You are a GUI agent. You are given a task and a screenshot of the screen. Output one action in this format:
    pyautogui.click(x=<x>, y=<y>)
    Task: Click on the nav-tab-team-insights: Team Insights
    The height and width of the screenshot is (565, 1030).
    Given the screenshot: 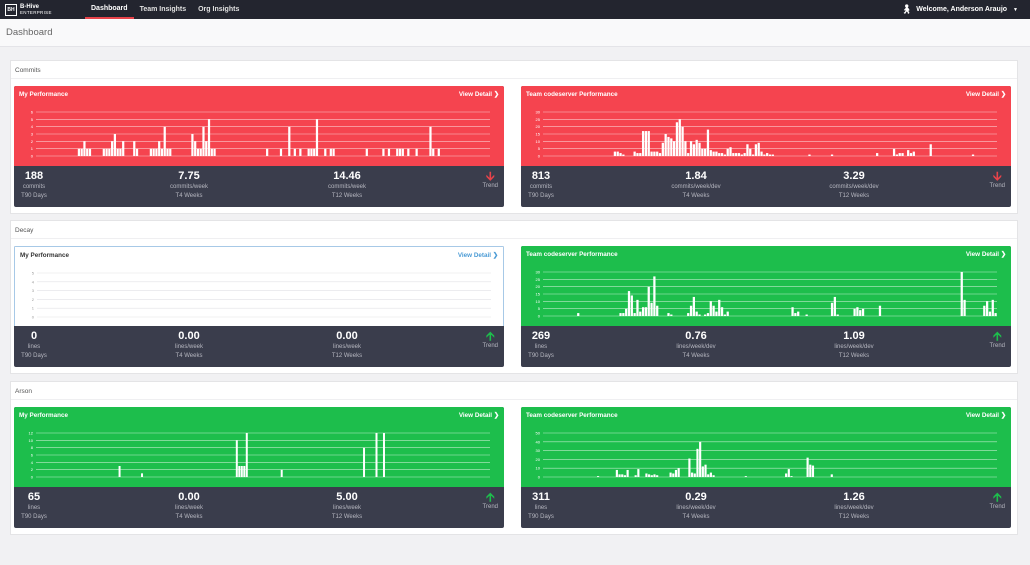 What is the action you would take?
    pyautogui.click(x=163, y=9)
    